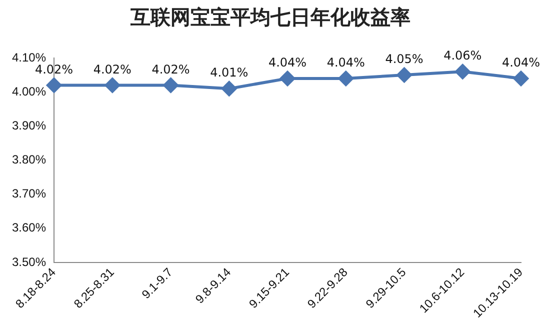 This screenshot has width=541, height=324. I want to click on y-tick-label: 3.60%, so click(29, 227).